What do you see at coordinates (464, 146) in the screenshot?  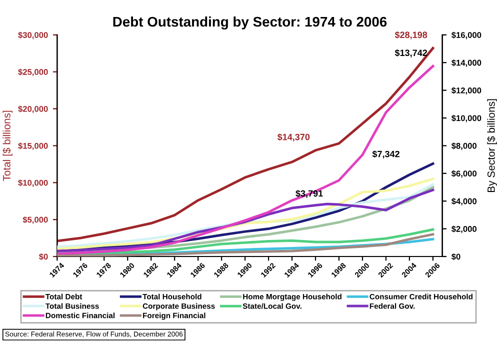 I see `y2-tick-label: $8,000` at bounding box center [464, 146].